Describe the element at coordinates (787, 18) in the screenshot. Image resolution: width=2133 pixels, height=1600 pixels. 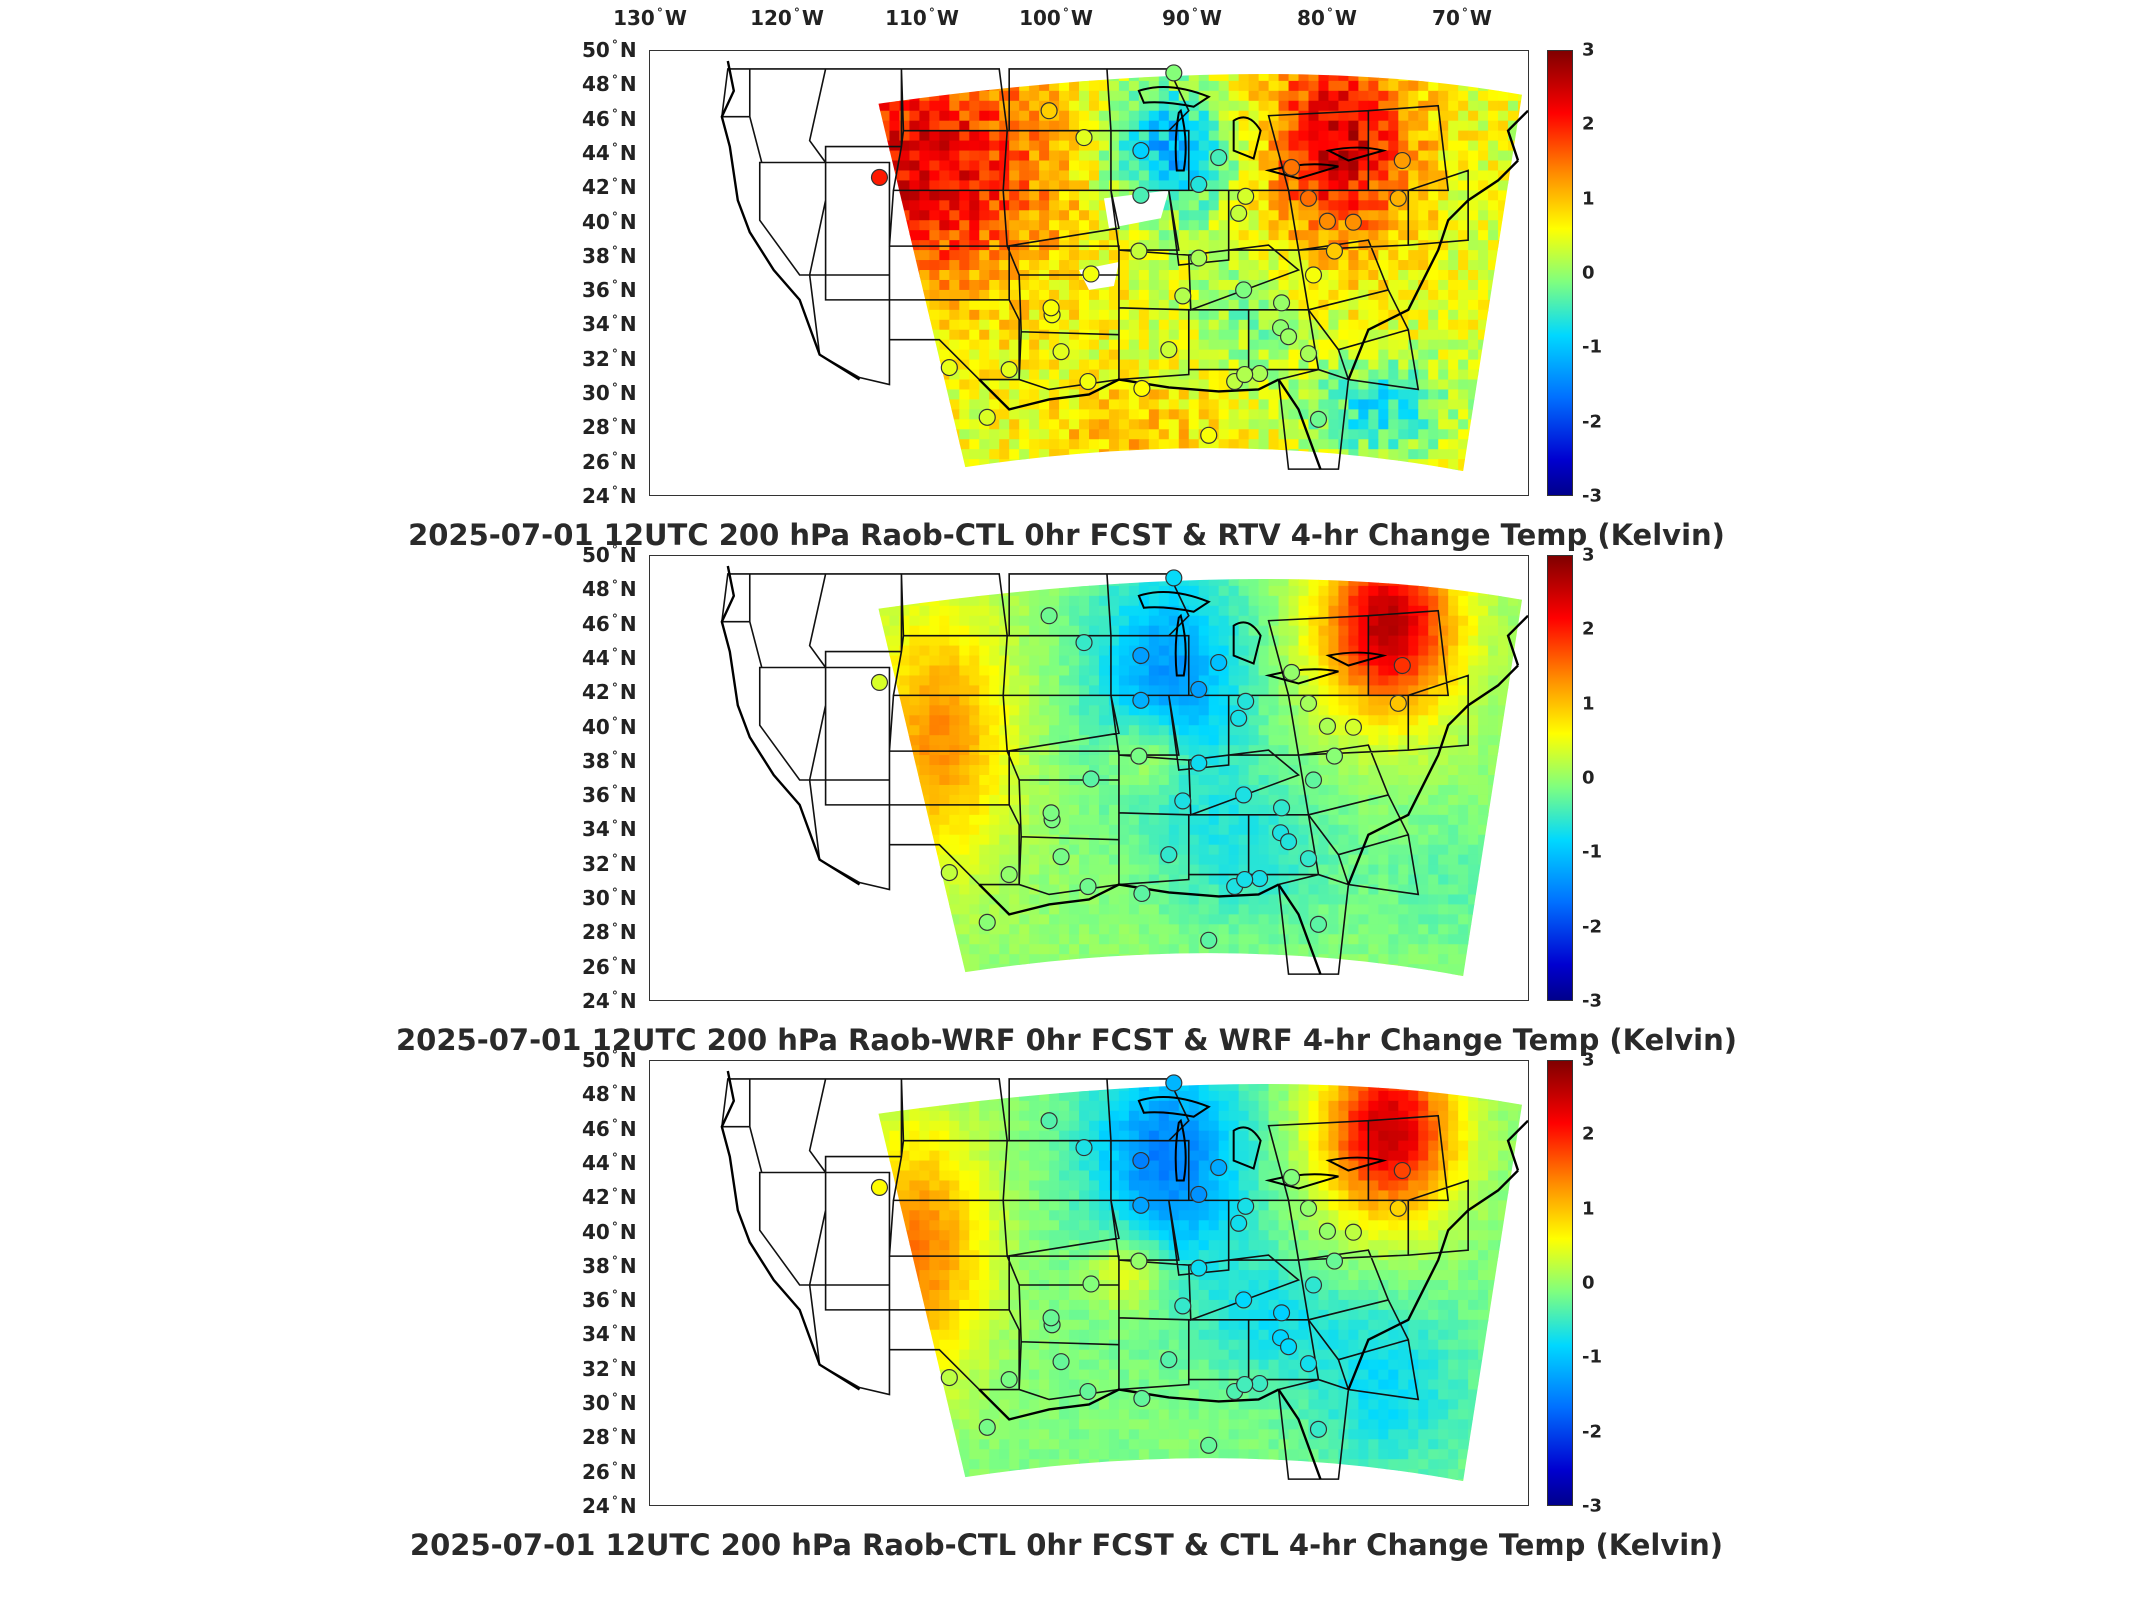
I see `lon-label-120w: 120 ° W` at that location.